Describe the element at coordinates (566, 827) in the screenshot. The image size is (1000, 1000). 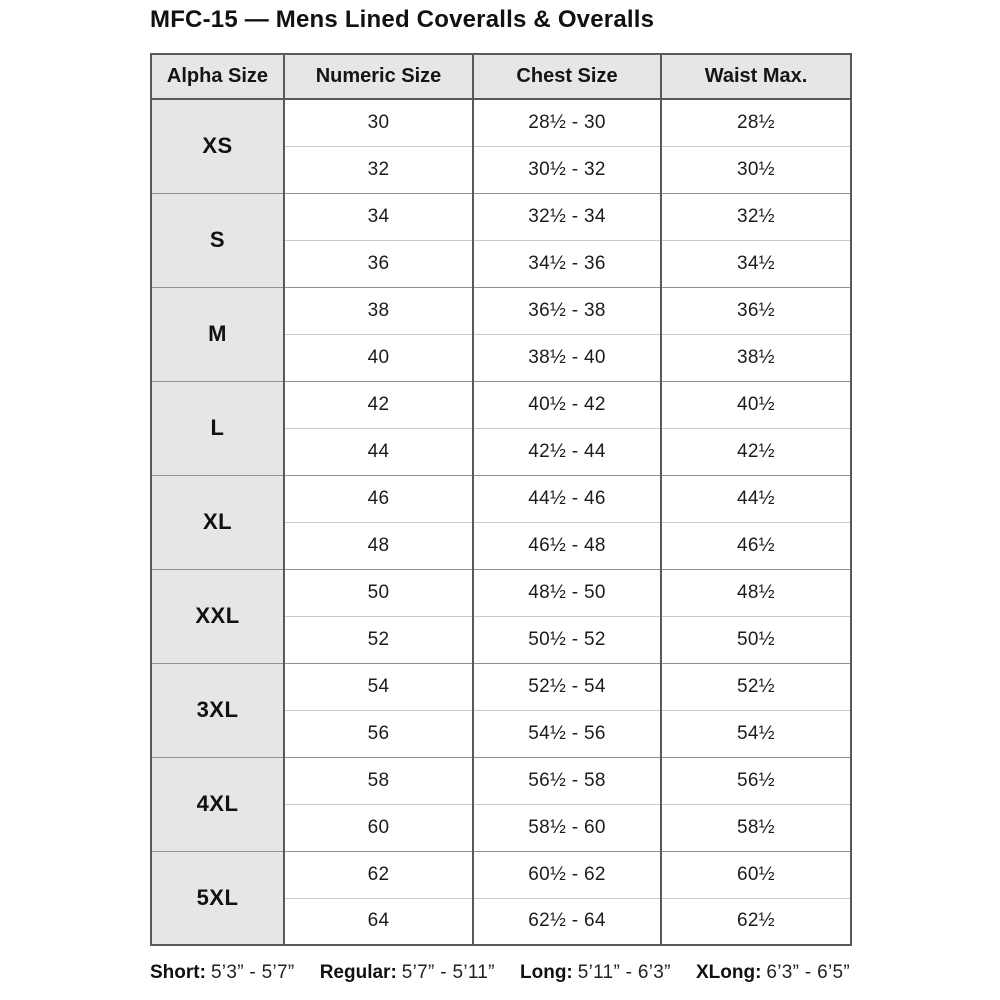
I see `chest-size-cell: 58½ - 60` at that location.